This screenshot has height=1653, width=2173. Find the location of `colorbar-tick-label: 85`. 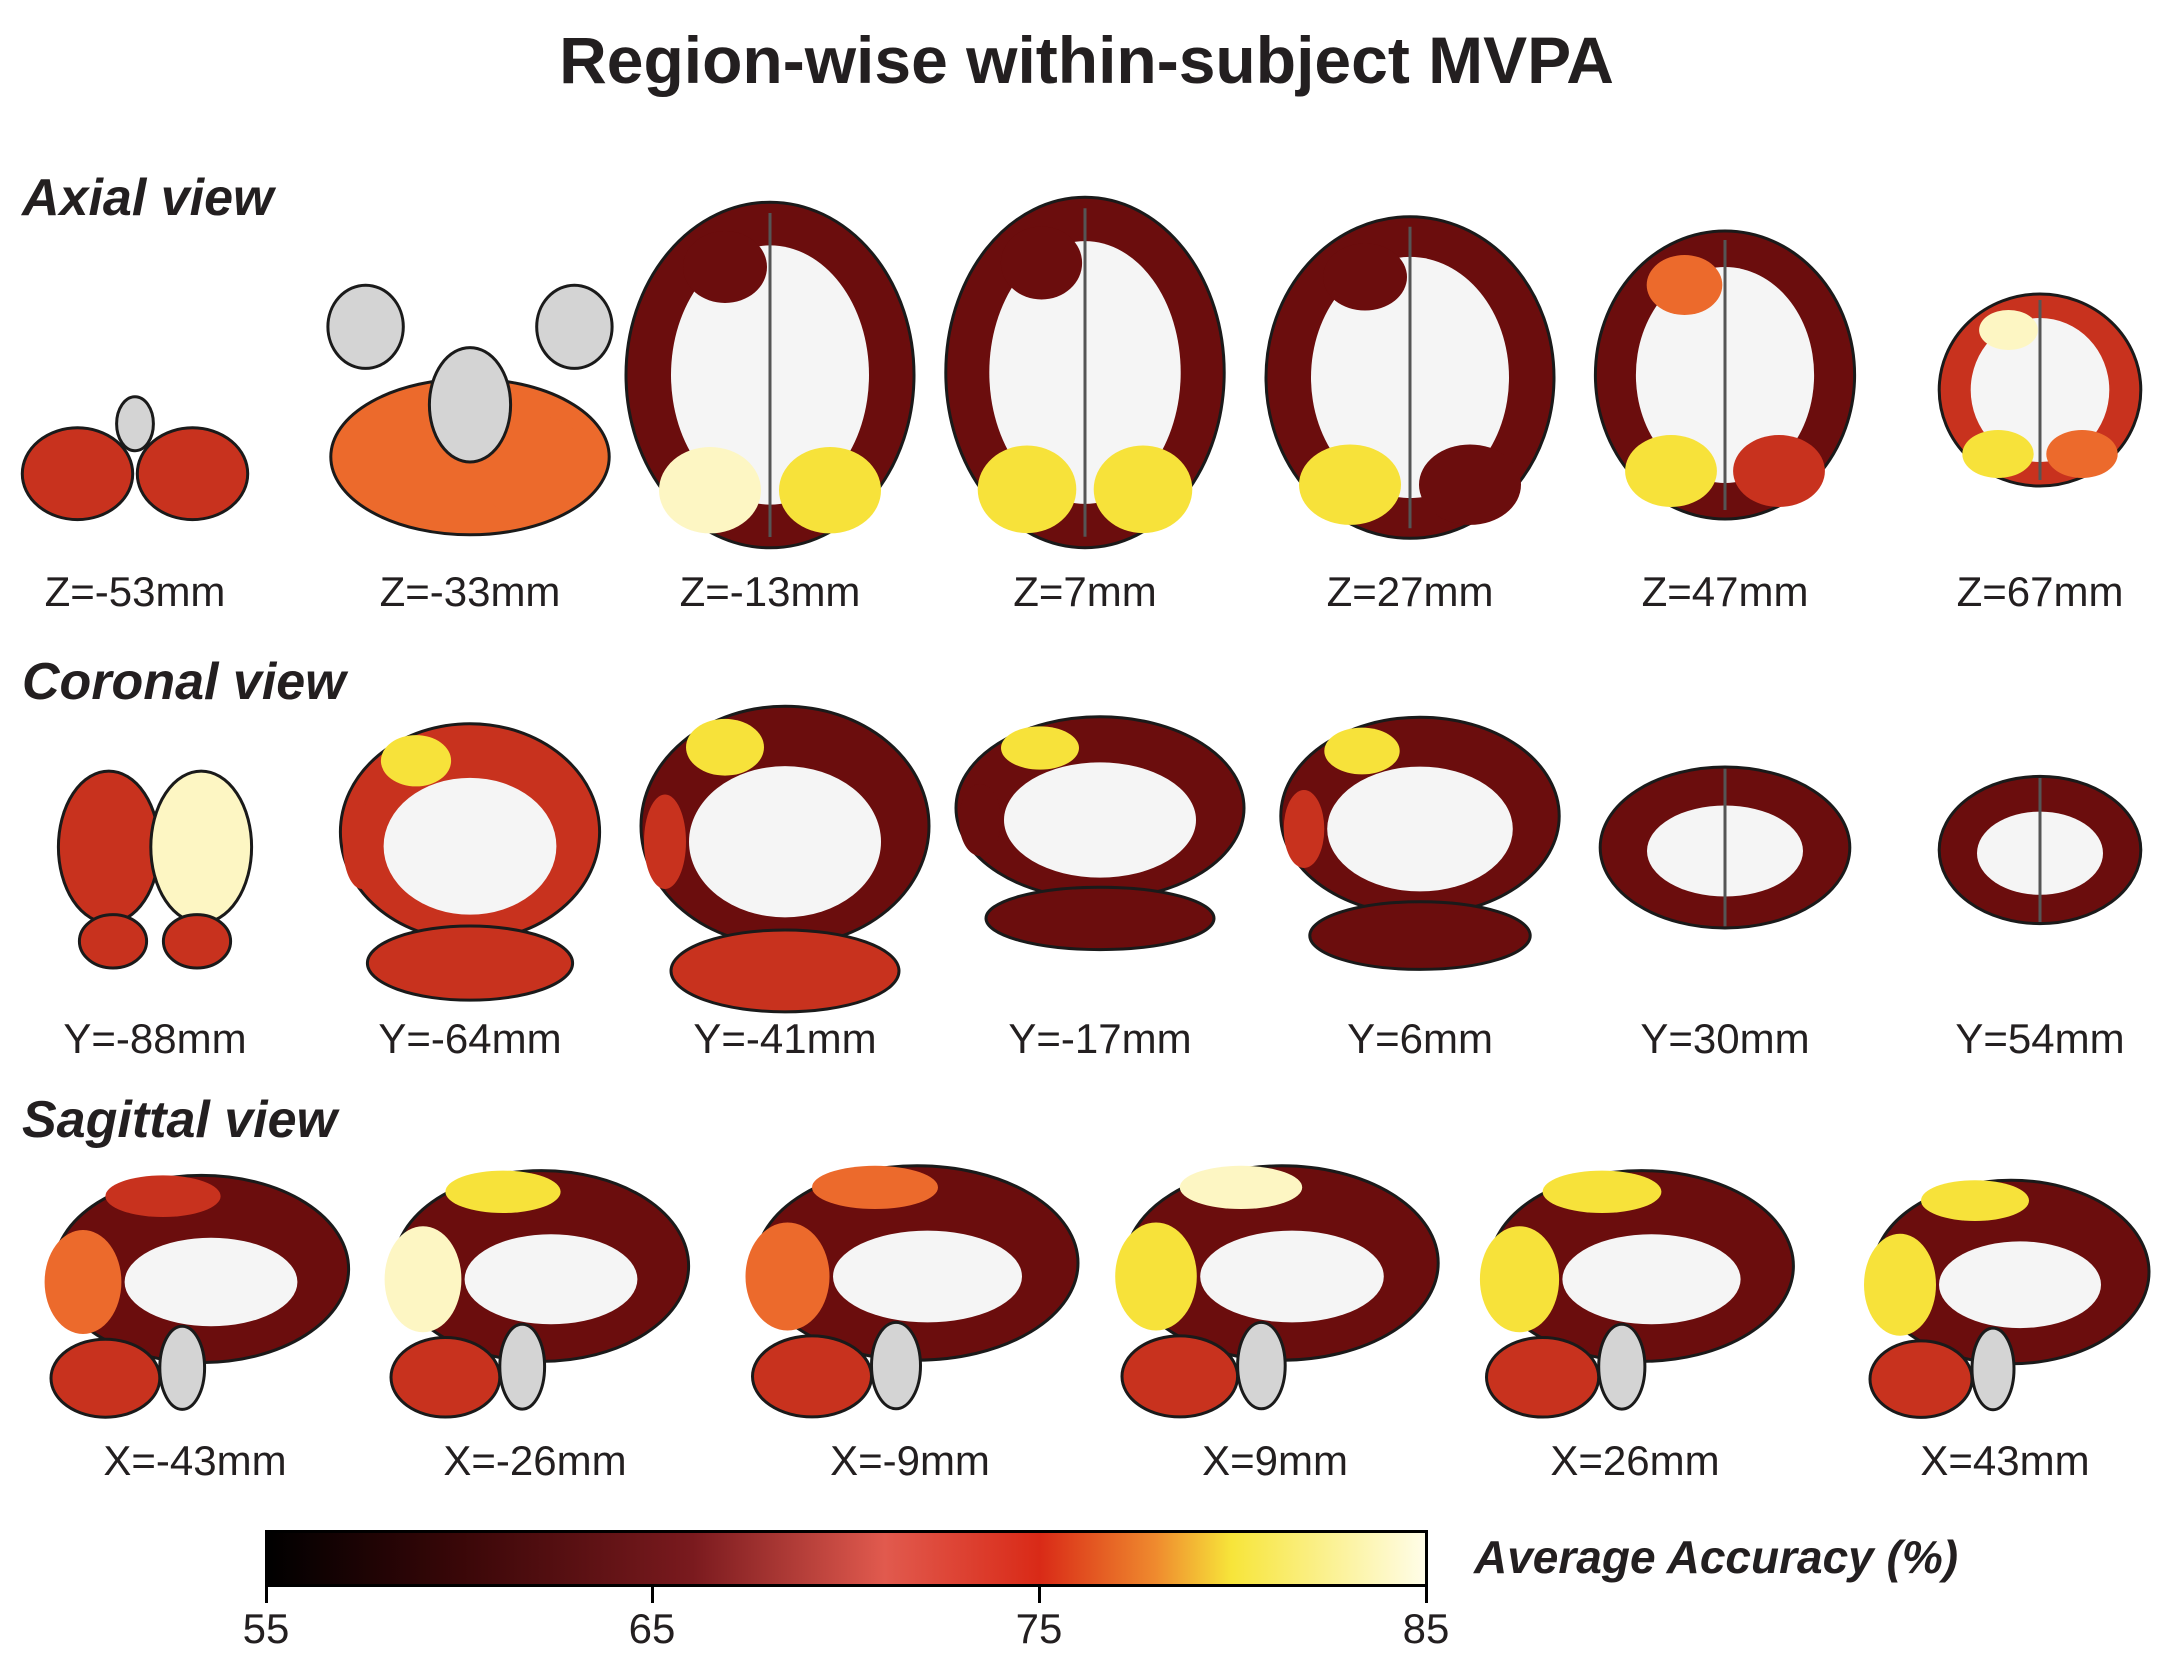

colorbar-tick-label: 85 is located at coordinates (1426, 1628).